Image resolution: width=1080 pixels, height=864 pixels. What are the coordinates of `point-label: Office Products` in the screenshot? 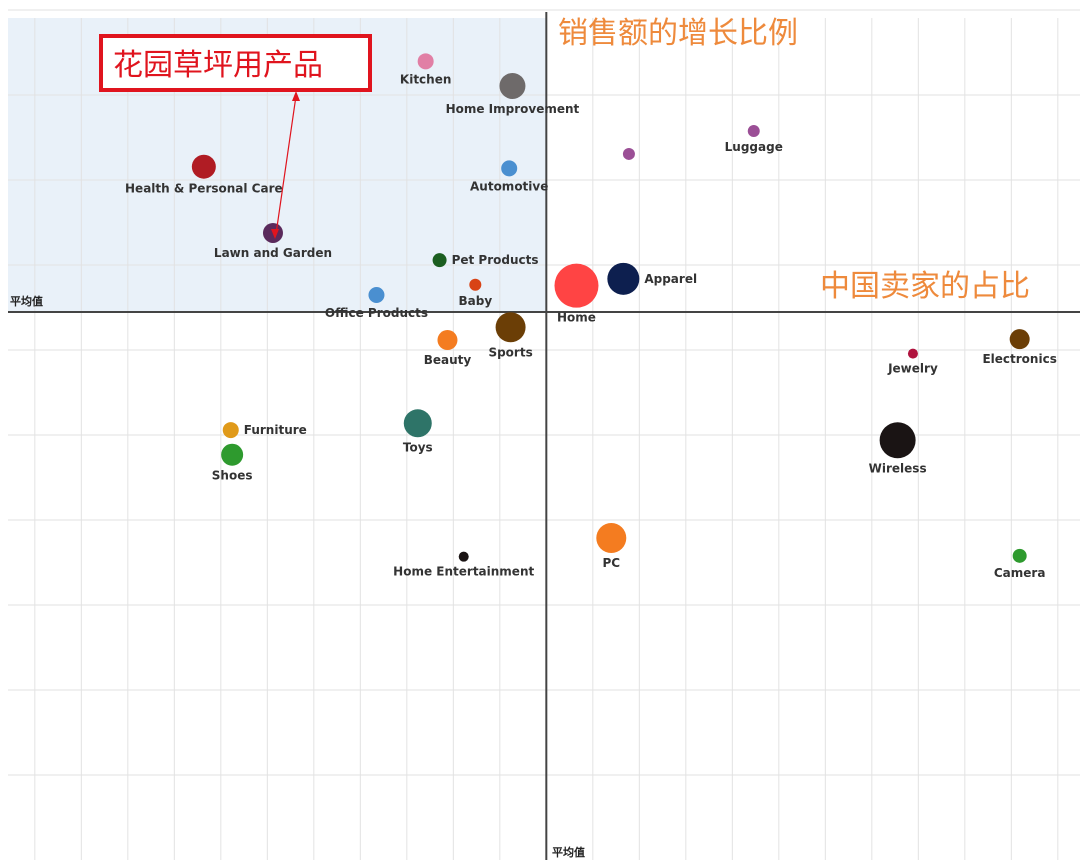 It's located at (376, 313).